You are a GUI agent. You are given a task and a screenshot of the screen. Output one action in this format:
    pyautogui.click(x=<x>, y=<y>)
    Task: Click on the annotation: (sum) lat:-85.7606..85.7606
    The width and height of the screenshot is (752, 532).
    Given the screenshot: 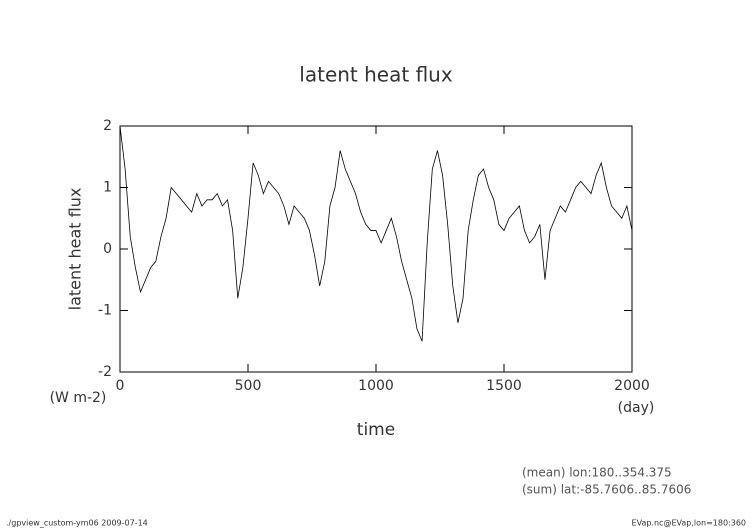 What is the action you would take?
    pyautogui.click(x=606, y=490)
    